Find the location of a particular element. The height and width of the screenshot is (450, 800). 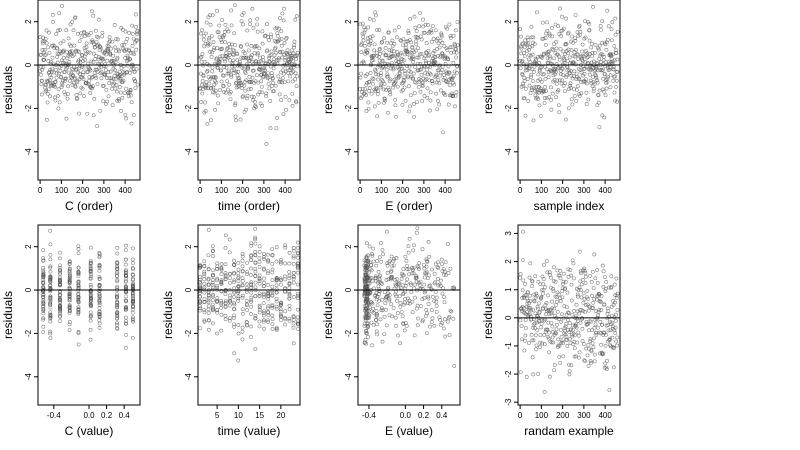

x-tick-label: 0.0 is located at coordinates (89, 415).